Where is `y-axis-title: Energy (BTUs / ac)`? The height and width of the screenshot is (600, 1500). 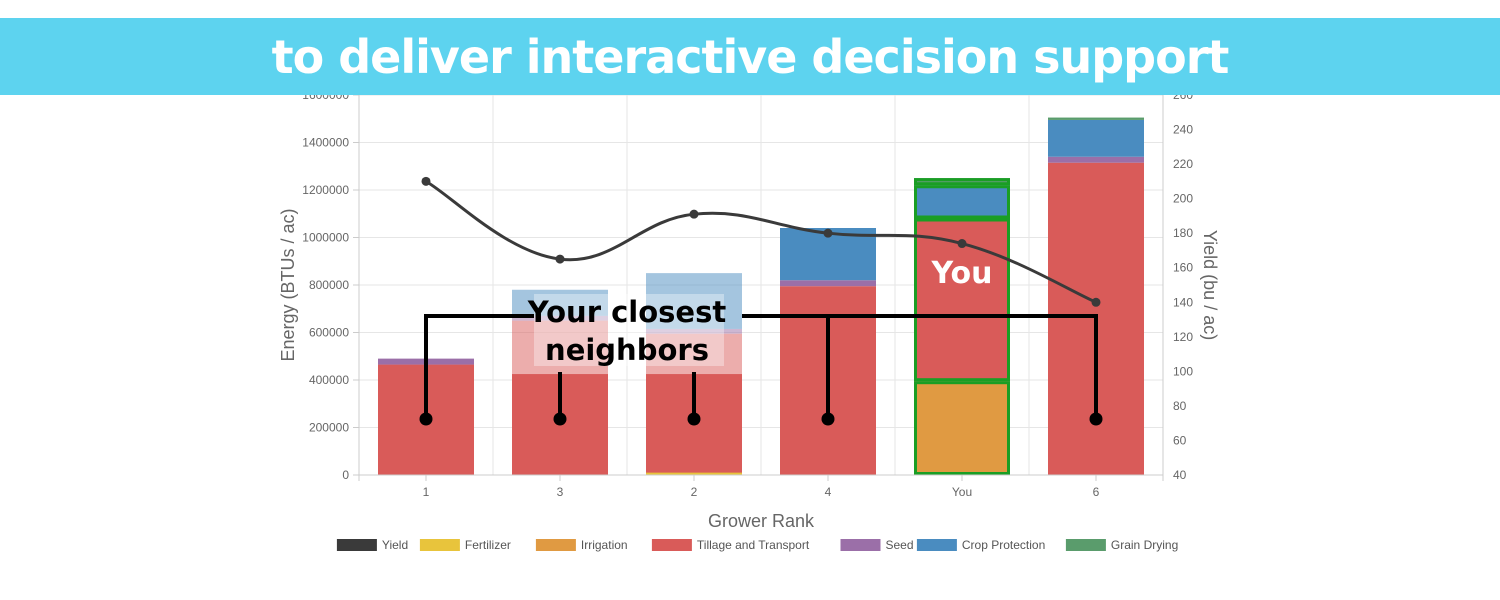 y-axis-title: Energy (BTUs / ac) is located at coordinates (288, 284).